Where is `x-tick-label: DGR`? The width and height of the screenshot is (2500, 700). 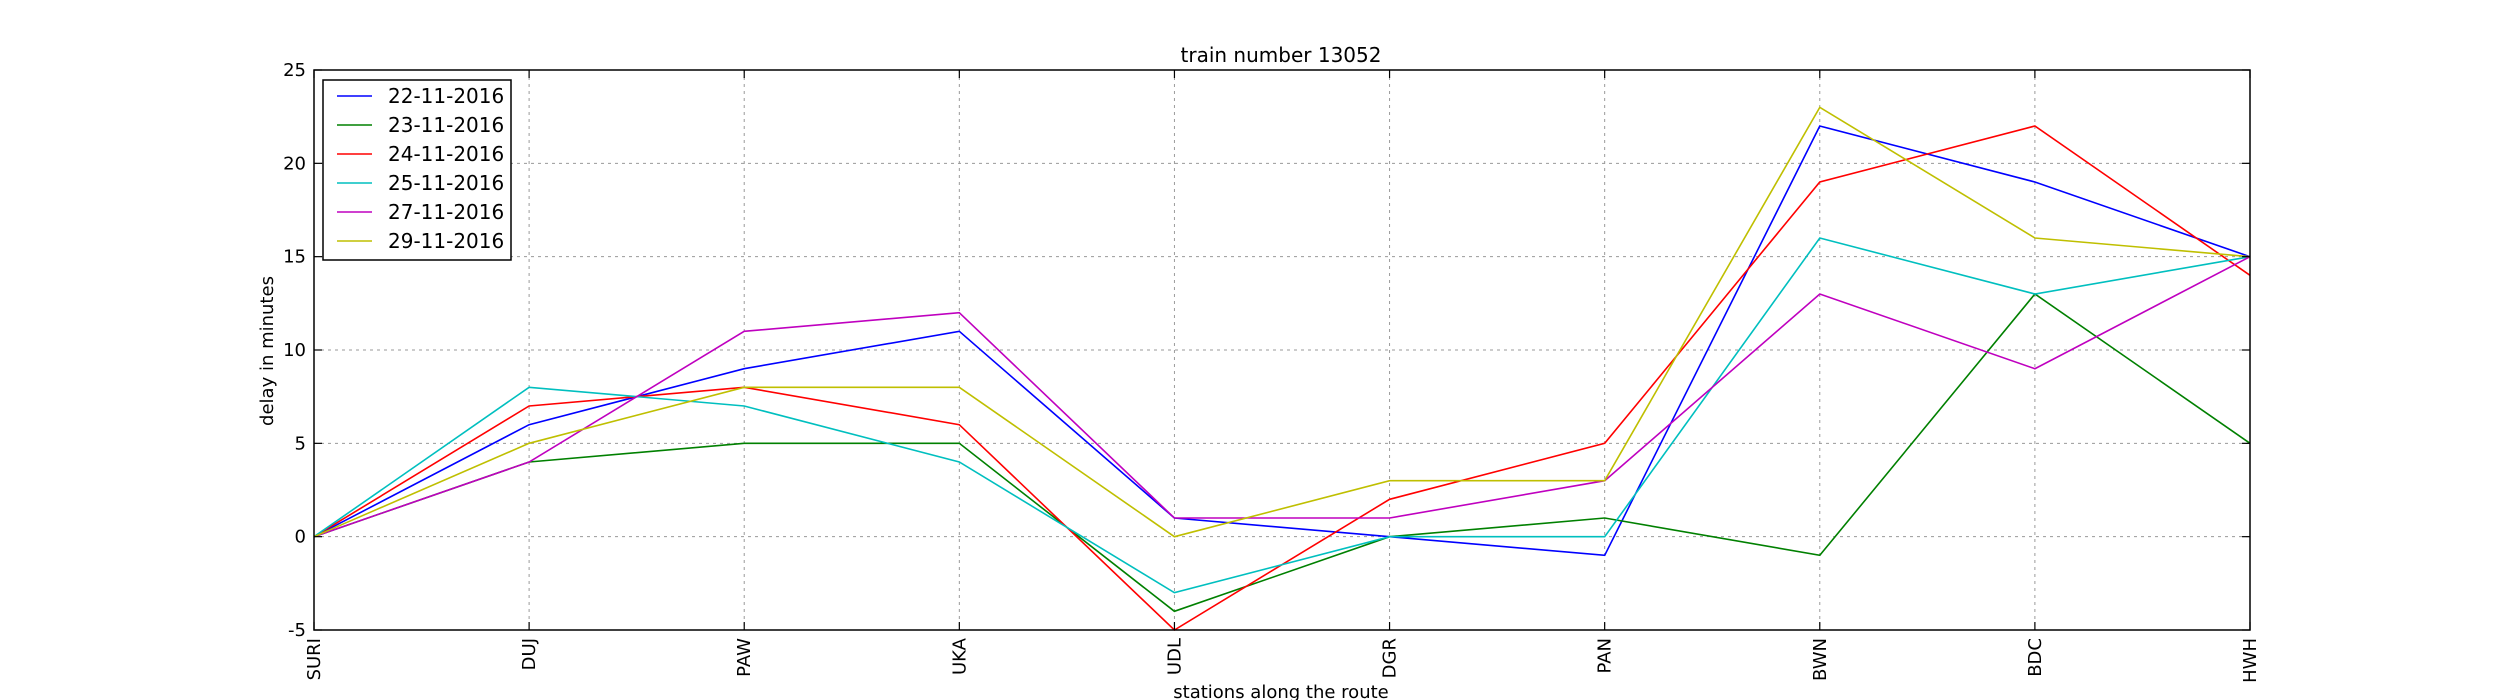
x-tick-label: DGR is located at coordinates (1390, 658).